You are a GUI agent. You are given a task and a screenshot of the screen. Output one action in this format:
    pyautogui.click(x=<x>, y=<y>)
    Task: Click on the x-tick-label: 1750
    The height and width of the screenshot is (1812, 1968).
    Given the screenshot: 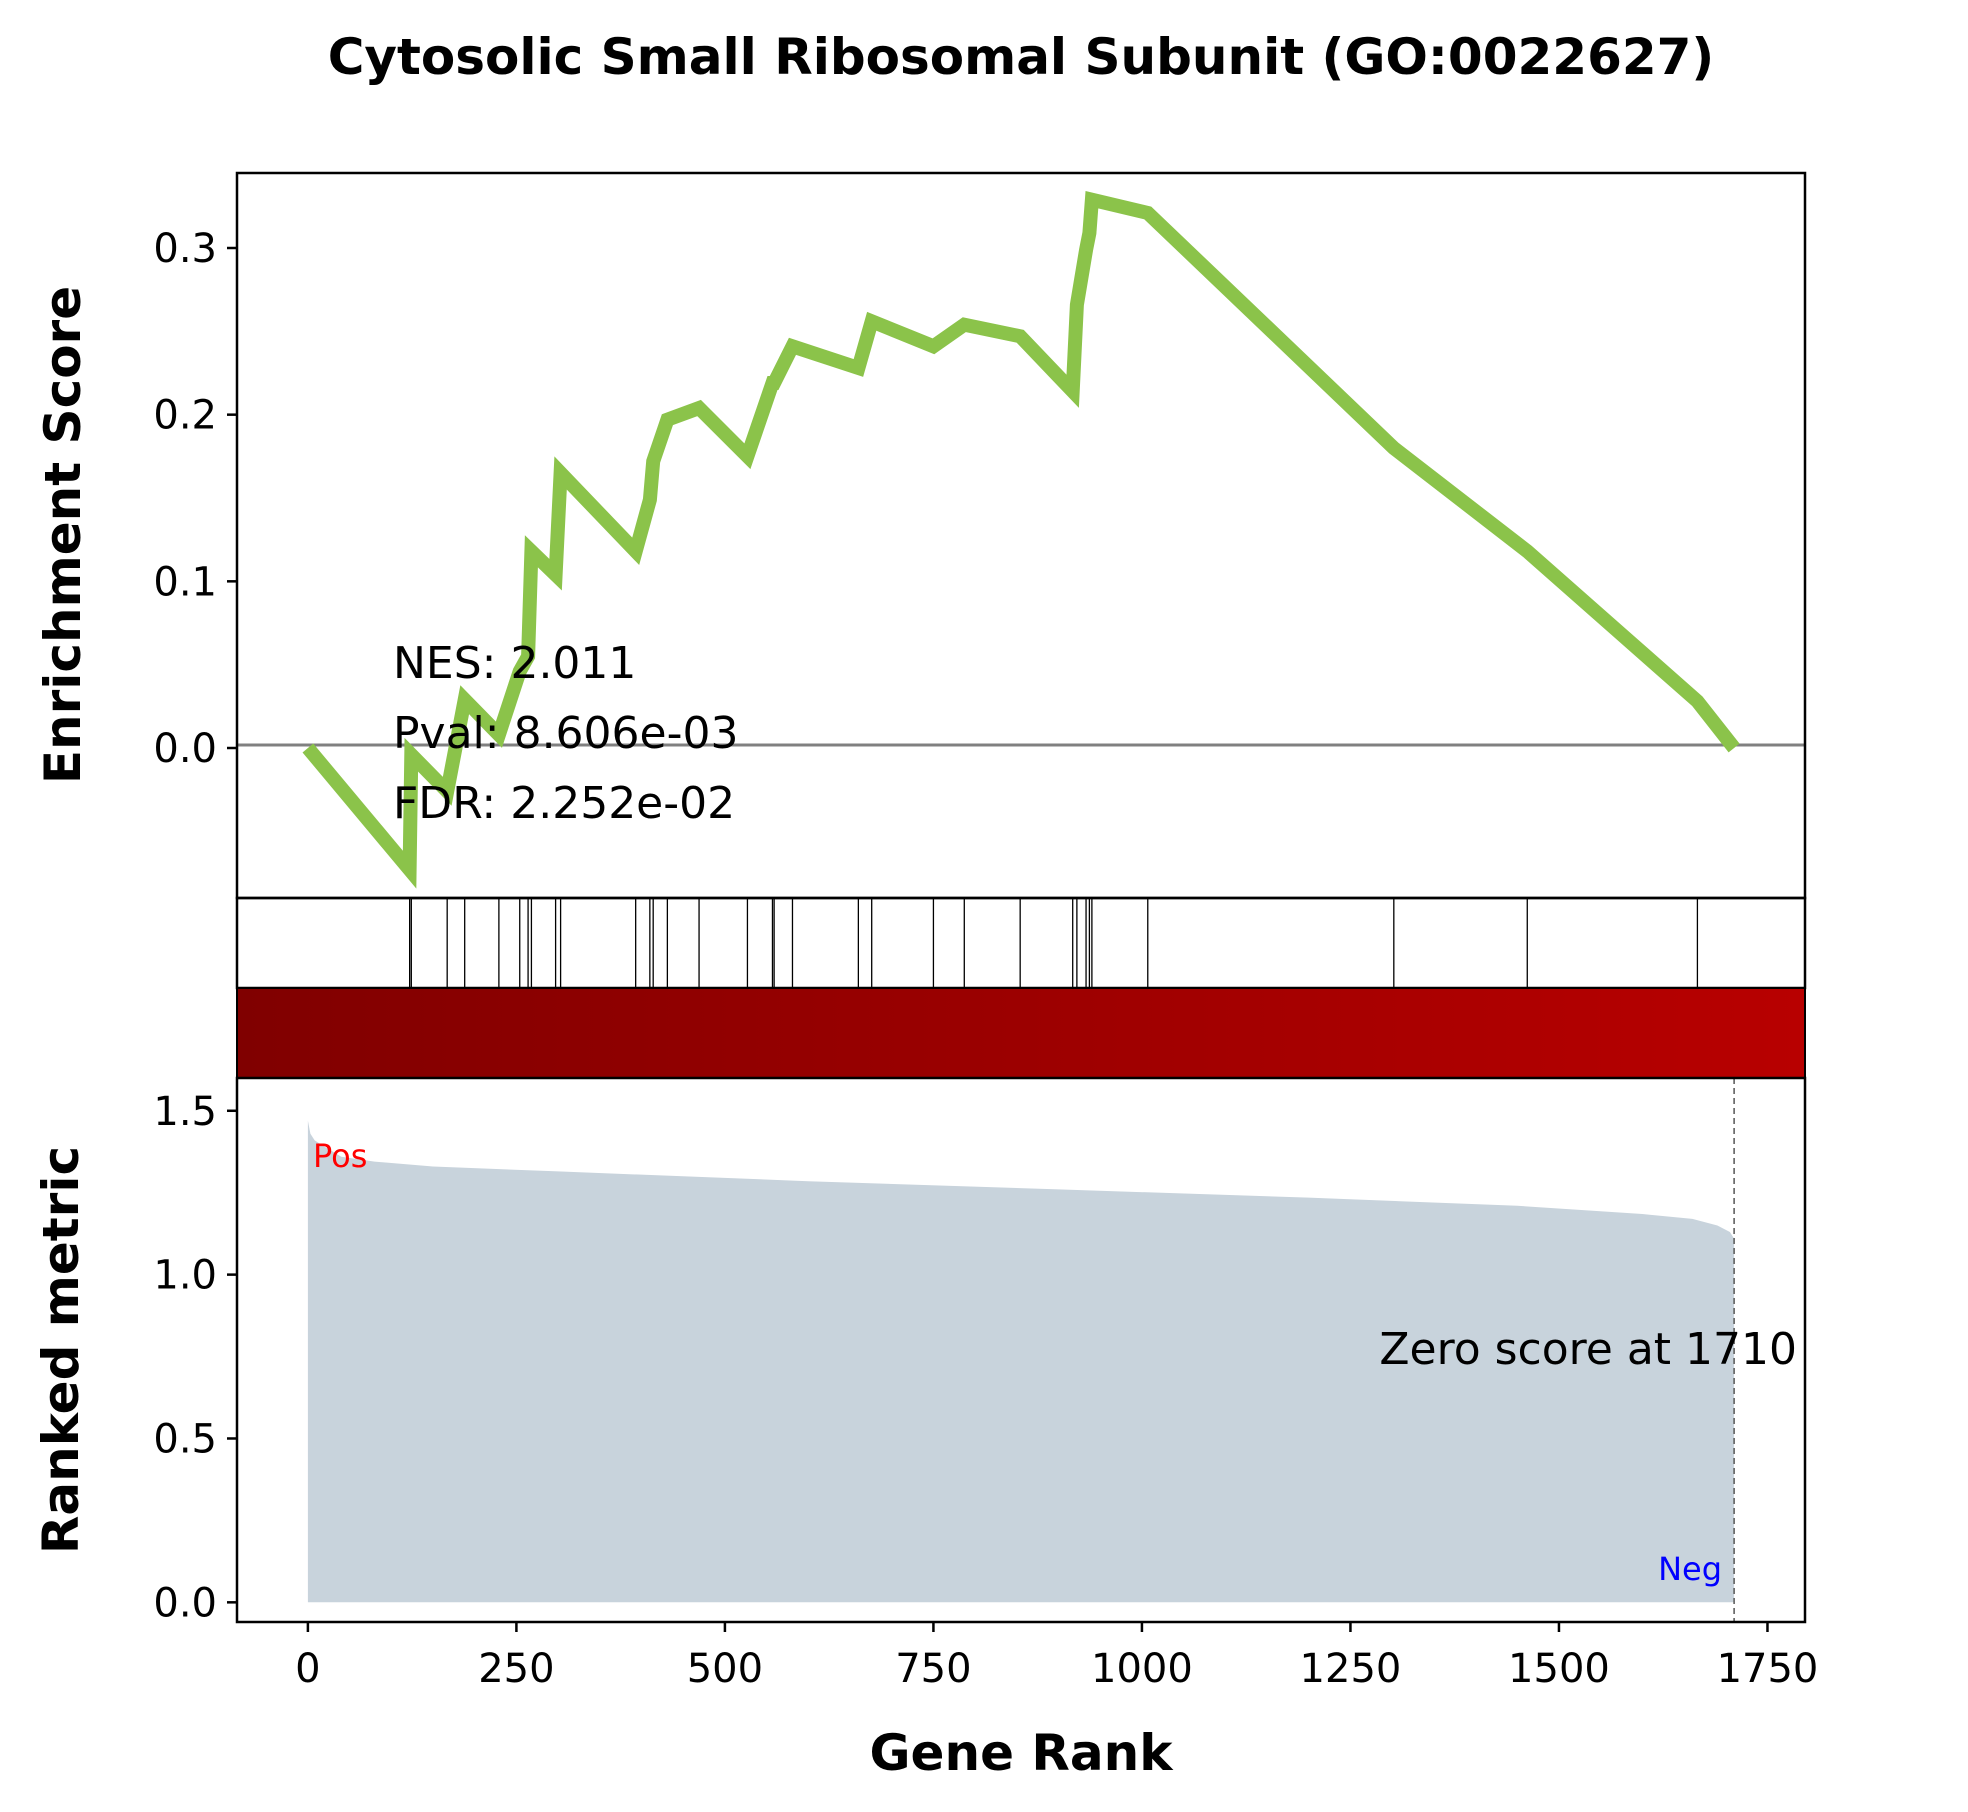 What is the action you would take?
    pyautogui.click(x=1768, y=1669)
    